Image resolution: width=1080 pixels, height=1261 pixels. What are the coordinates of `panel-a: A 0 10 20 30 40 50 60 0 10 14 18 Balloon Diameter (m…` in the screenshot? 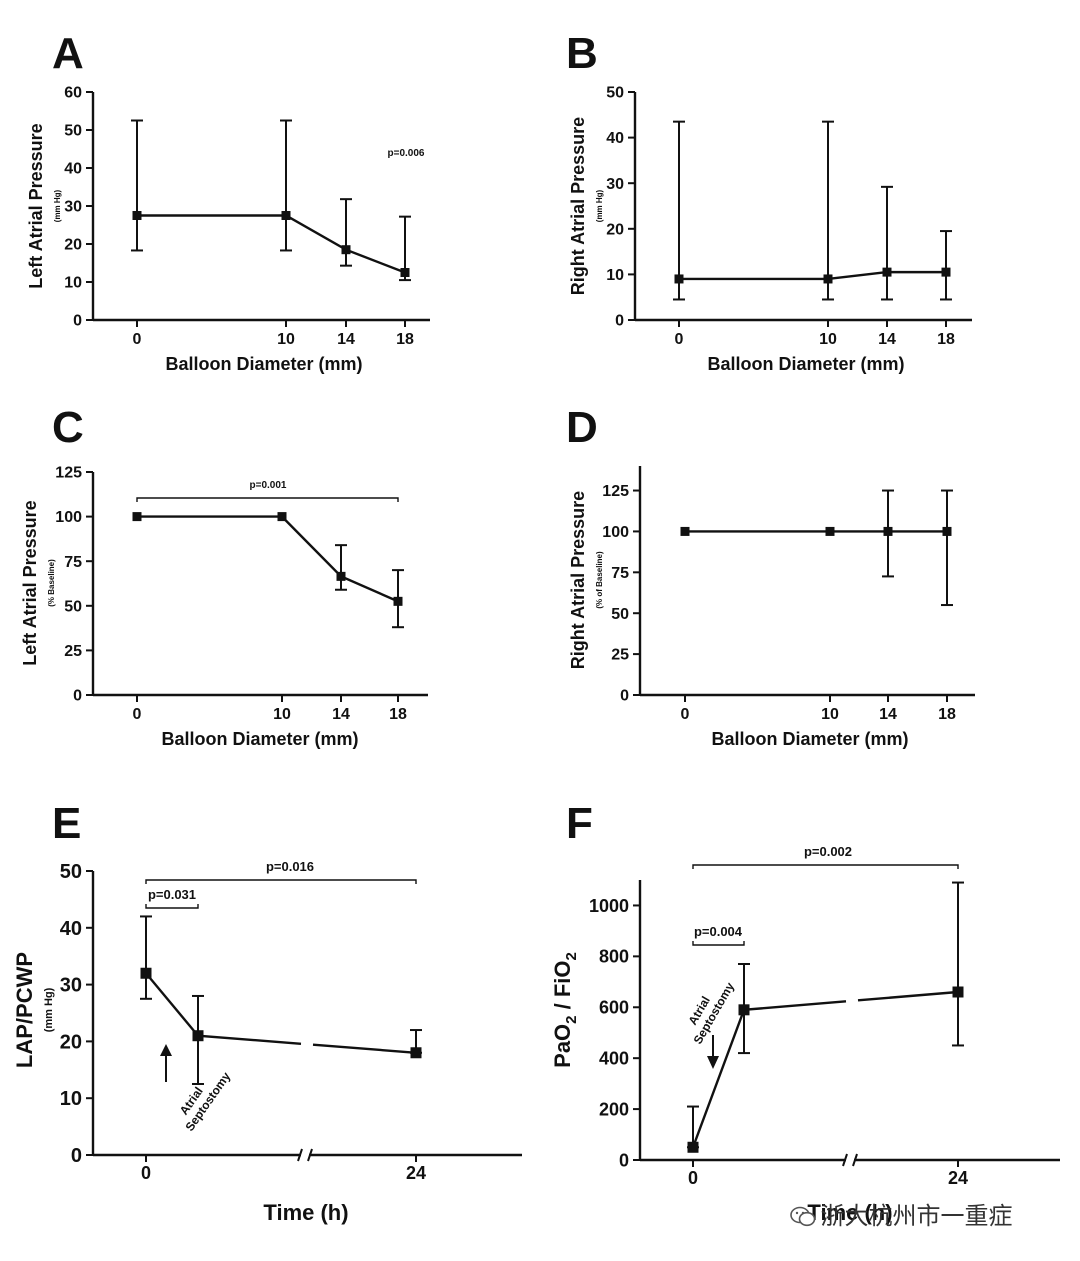 It's located at (228, 201).